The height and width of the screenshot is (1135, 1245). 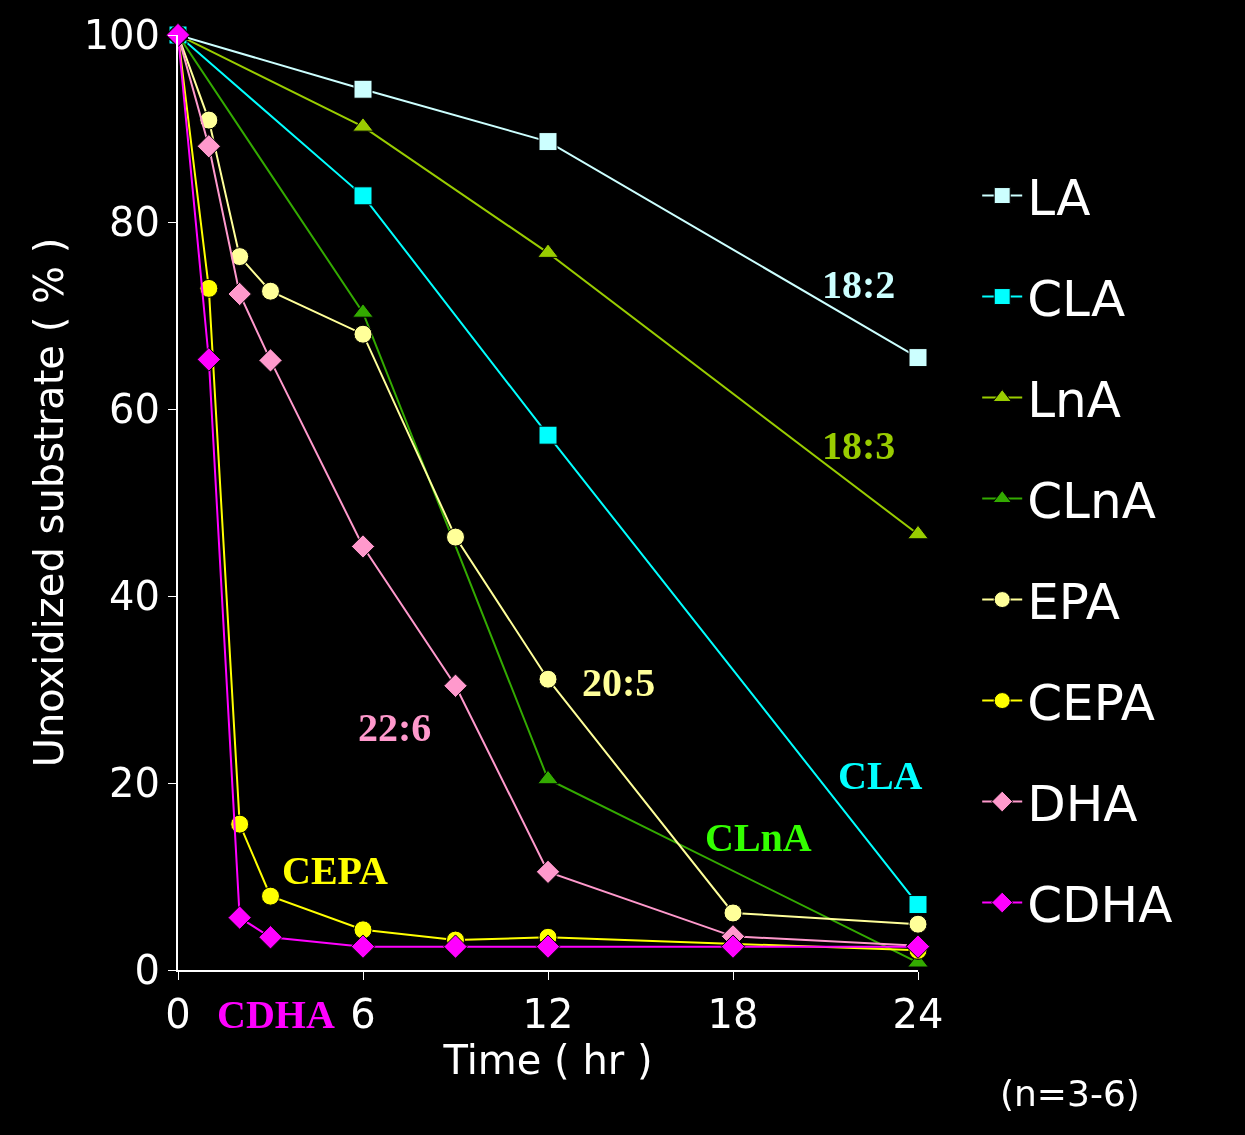 What do you see at coordinates (1070, 1093) in the screenshot?
I see `text: (n=3-6)` at bounding box center [1070, 1093].